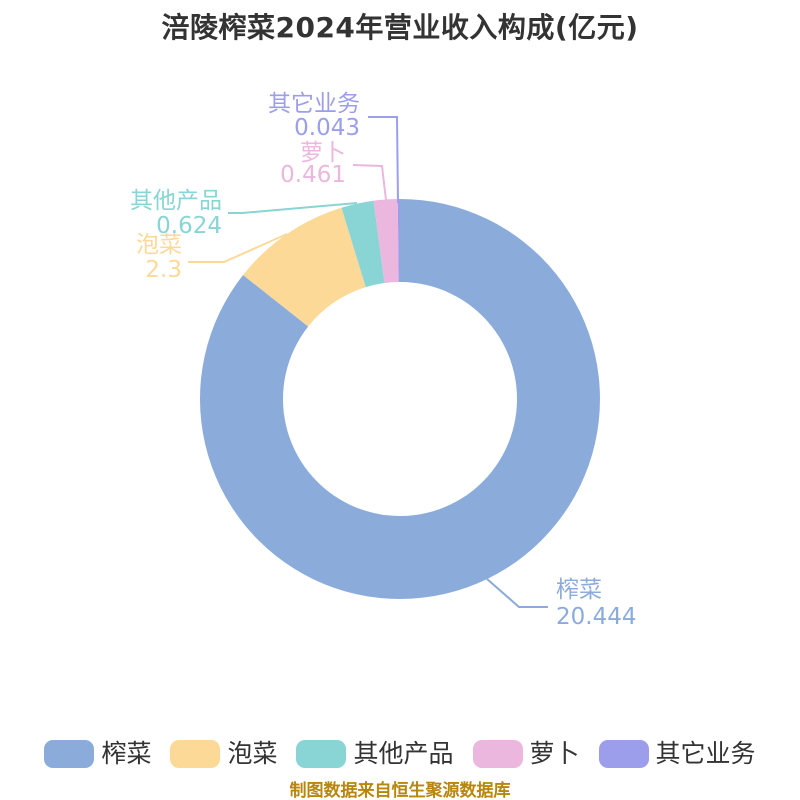 Image resolution: width=800 pixels, height=800 pixels. I want to click on legend-label-3: 萝卜, so click(554, 753).